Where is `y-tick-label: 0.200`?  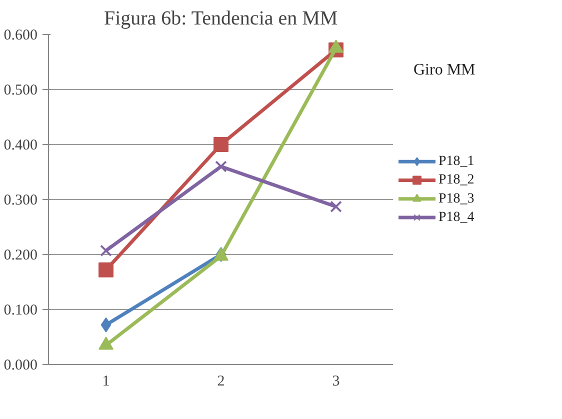
y-tick-label: 0.200 is located at coordinates (21, 256).